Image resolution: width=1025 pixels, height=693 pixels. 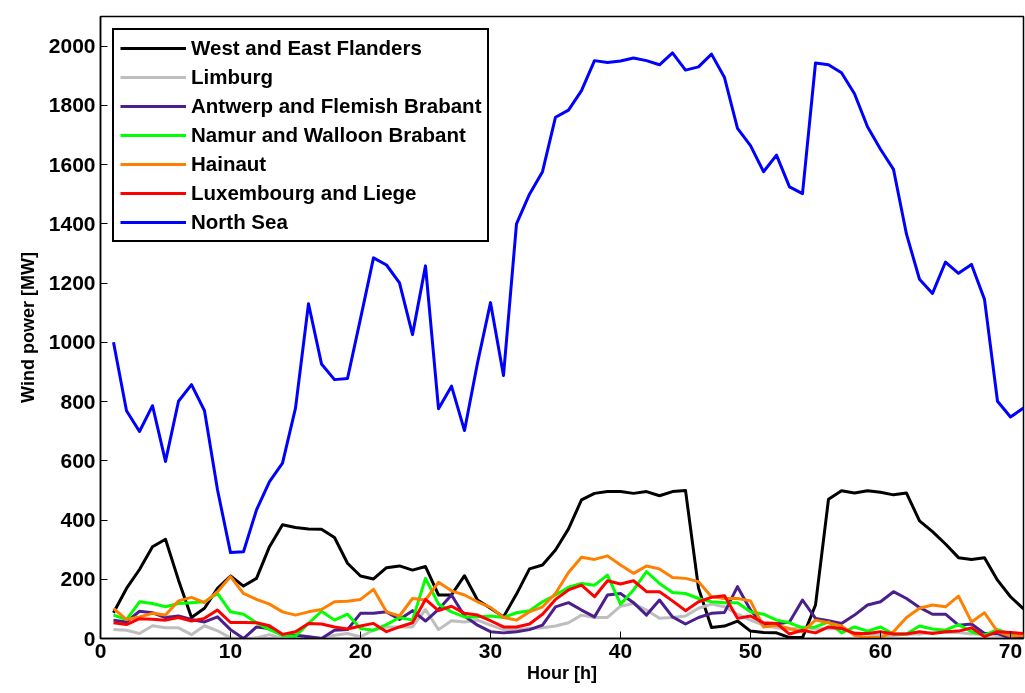 I want to click on y-tick-label: 2000, so click(x=72, y=46).